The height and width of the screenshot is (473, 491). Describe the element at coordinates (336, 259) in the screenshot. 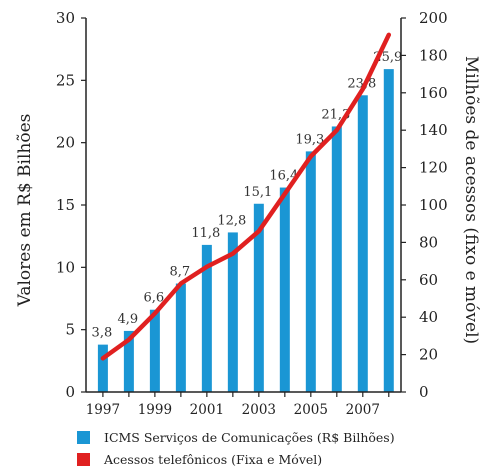

I see `bar-2006` at that location.